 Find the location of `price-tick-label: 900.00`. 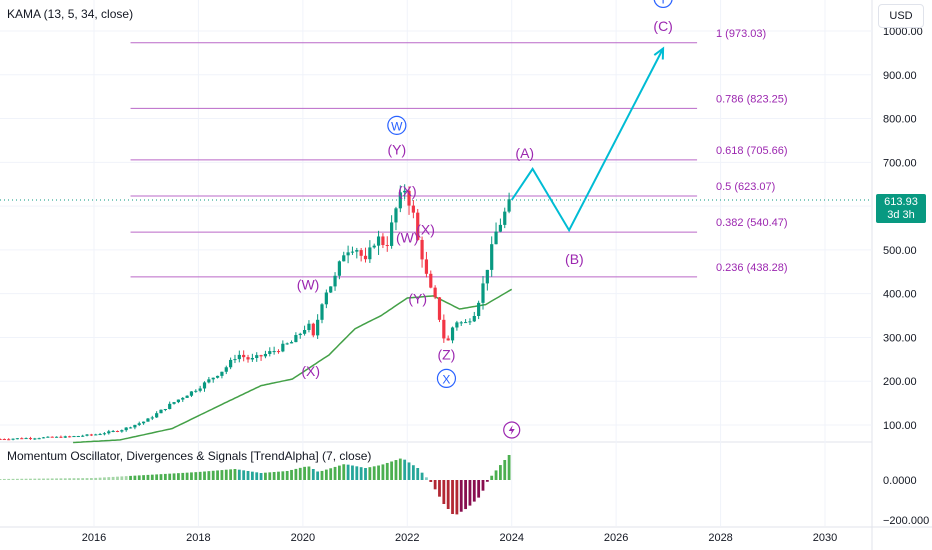

price-tick-label: 900.00 is located at coordinates (900, 76).